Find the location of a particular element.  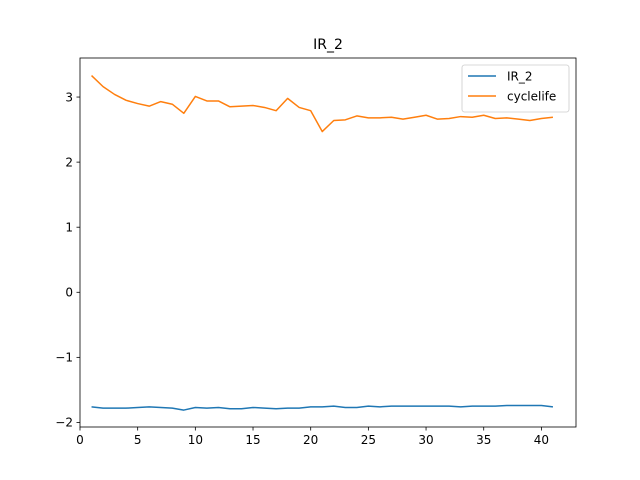

y-tick-label: 1 is located at coordinates (69, 228).